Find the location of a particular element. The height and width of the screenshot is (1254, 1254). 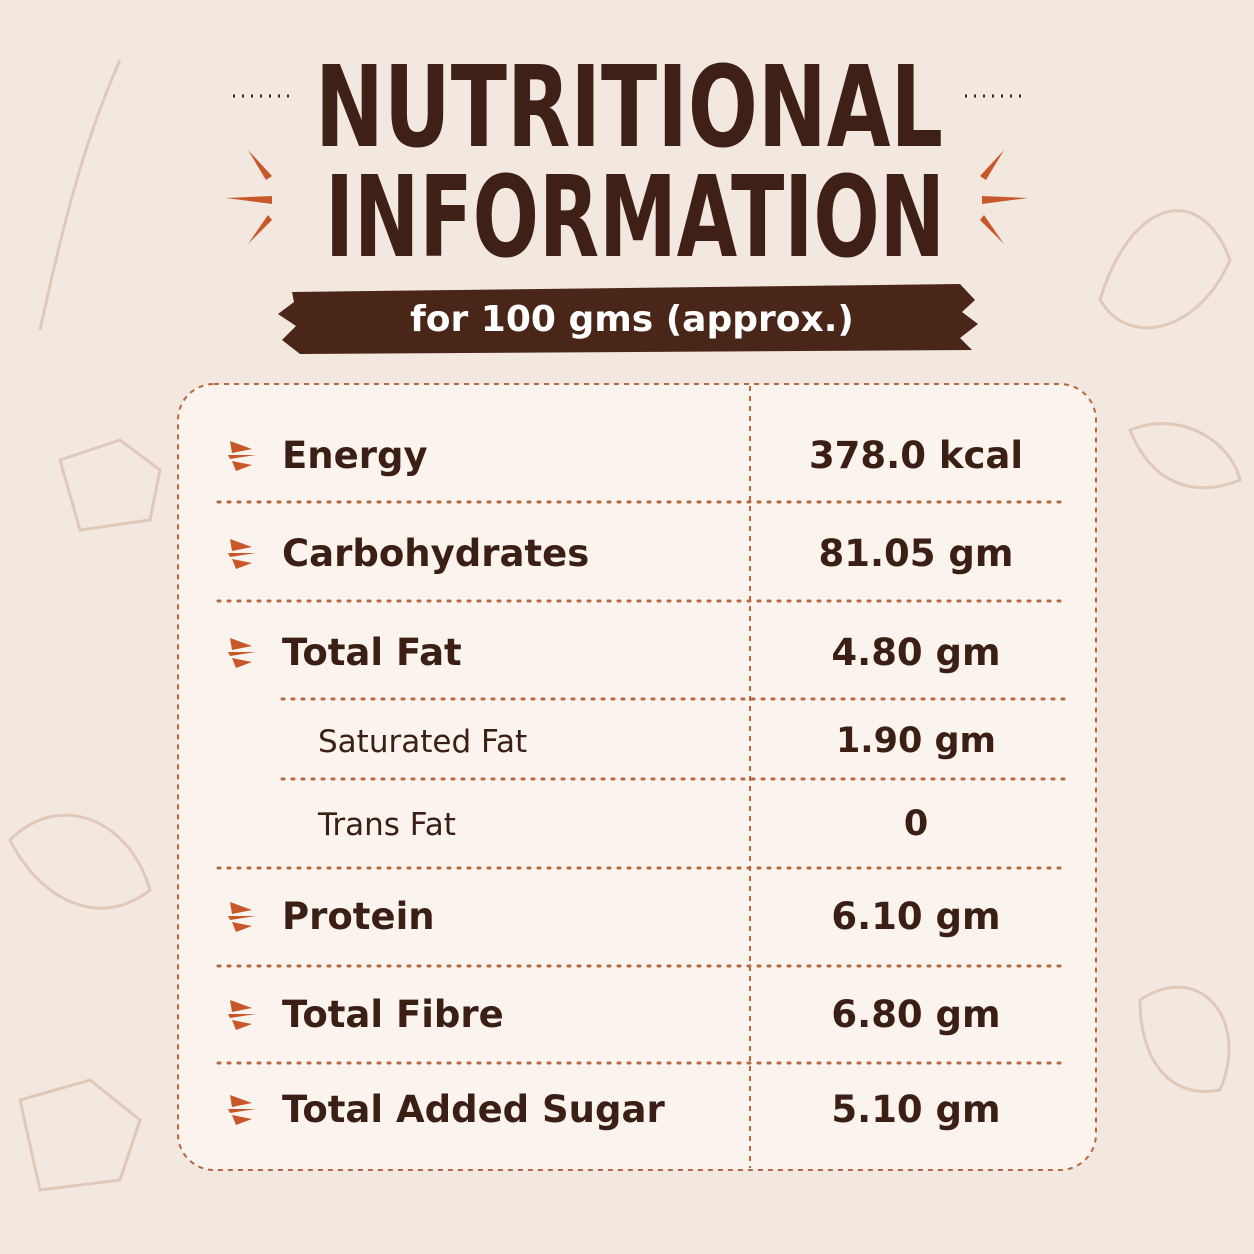

nutrient-value: 4.80 gm is located at coordinates (915, 652).